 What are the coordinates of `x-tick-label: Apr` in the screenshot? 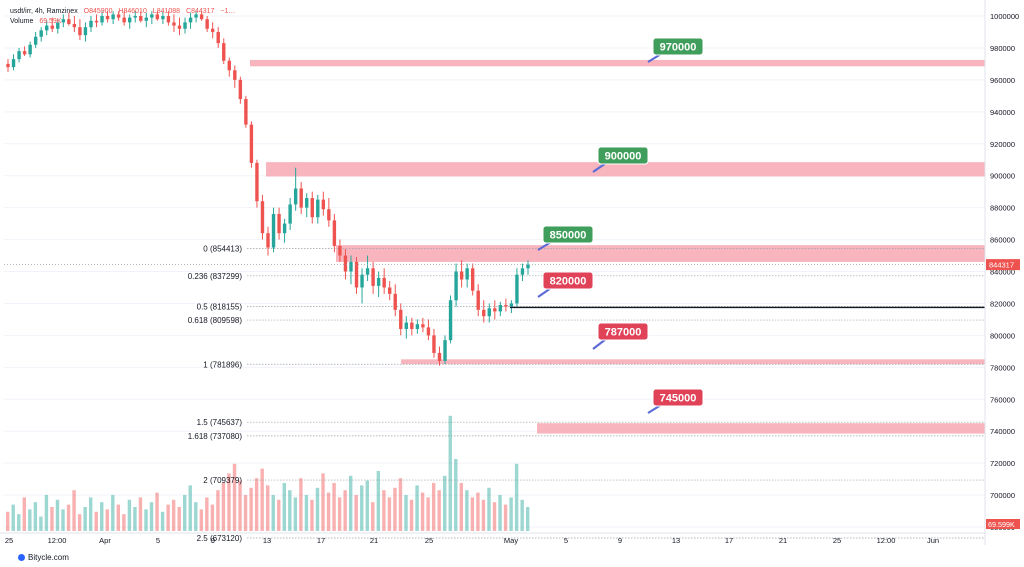 It's located at (105, 540).